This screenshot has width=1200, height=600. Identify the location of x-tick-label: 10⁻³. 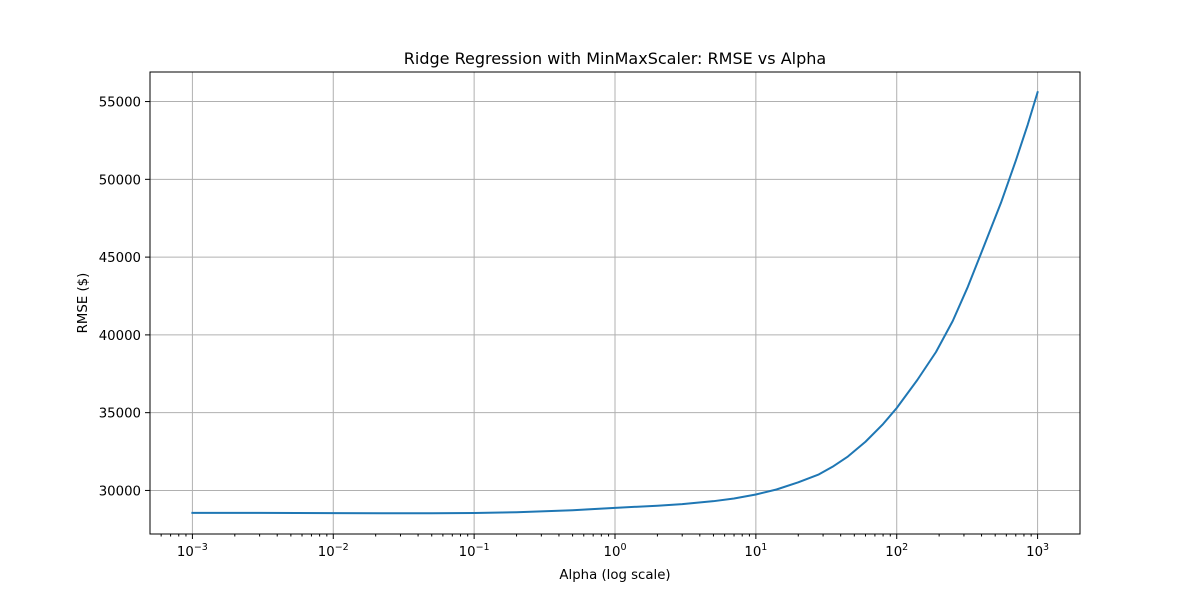
(192, 551).